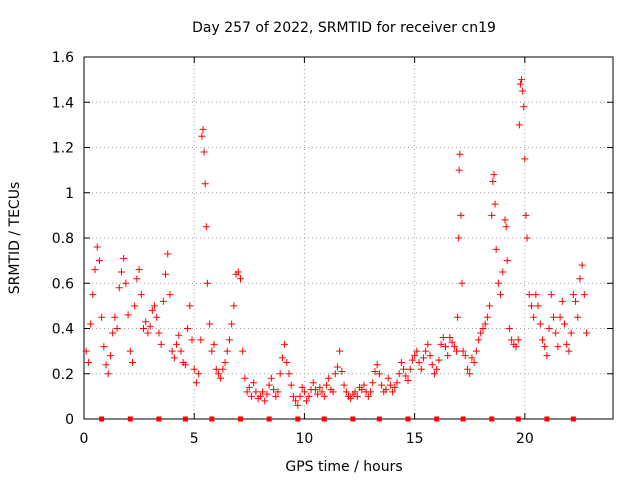 This screenshot has width=640, height=480. Describe the element at coordinates (15, 238) in the screenshot. I see `y-axis-label: SRMTID / TECUs` at that location.